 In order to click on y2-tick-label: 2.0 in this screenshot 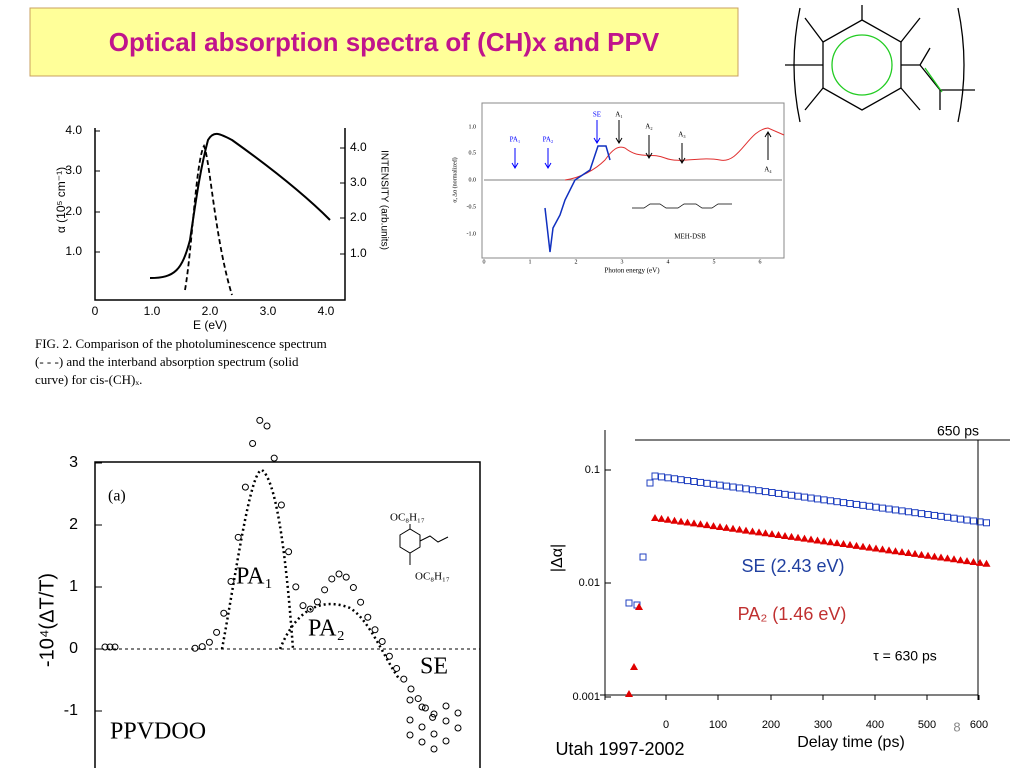, I will do `click(358, 217)`.